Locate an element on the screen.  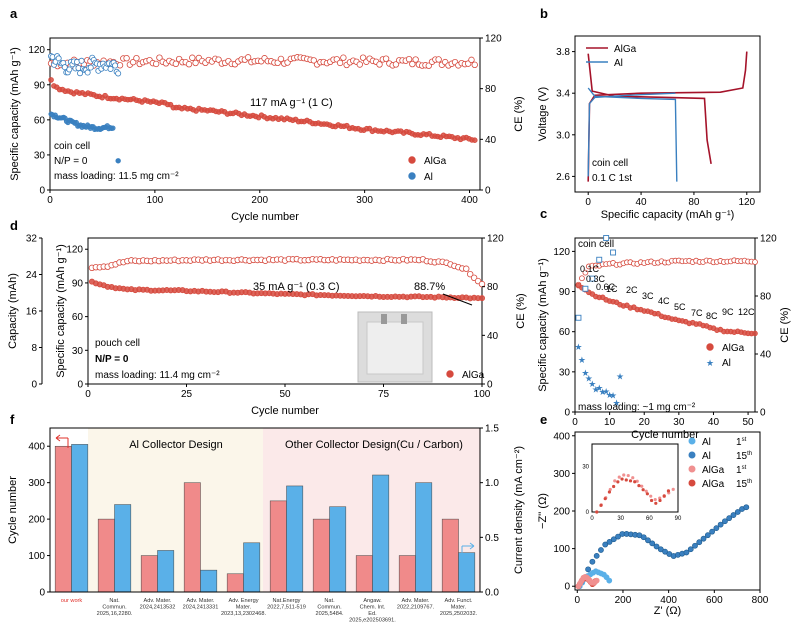
alga-discharge-curve is located at coordinates (649, 109).